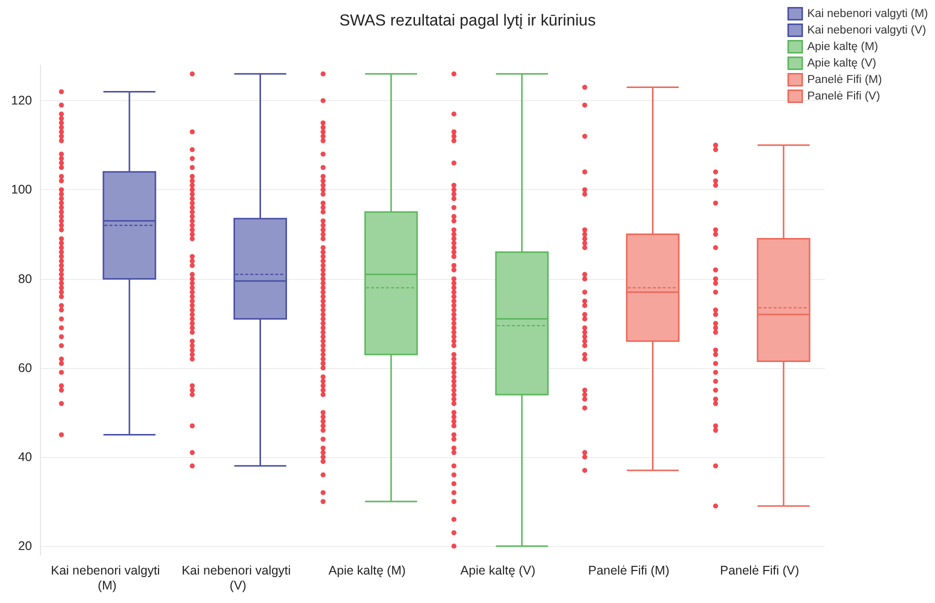  I want to click on x-tick-label: Panelė Fifi (V), so click(760, 571).